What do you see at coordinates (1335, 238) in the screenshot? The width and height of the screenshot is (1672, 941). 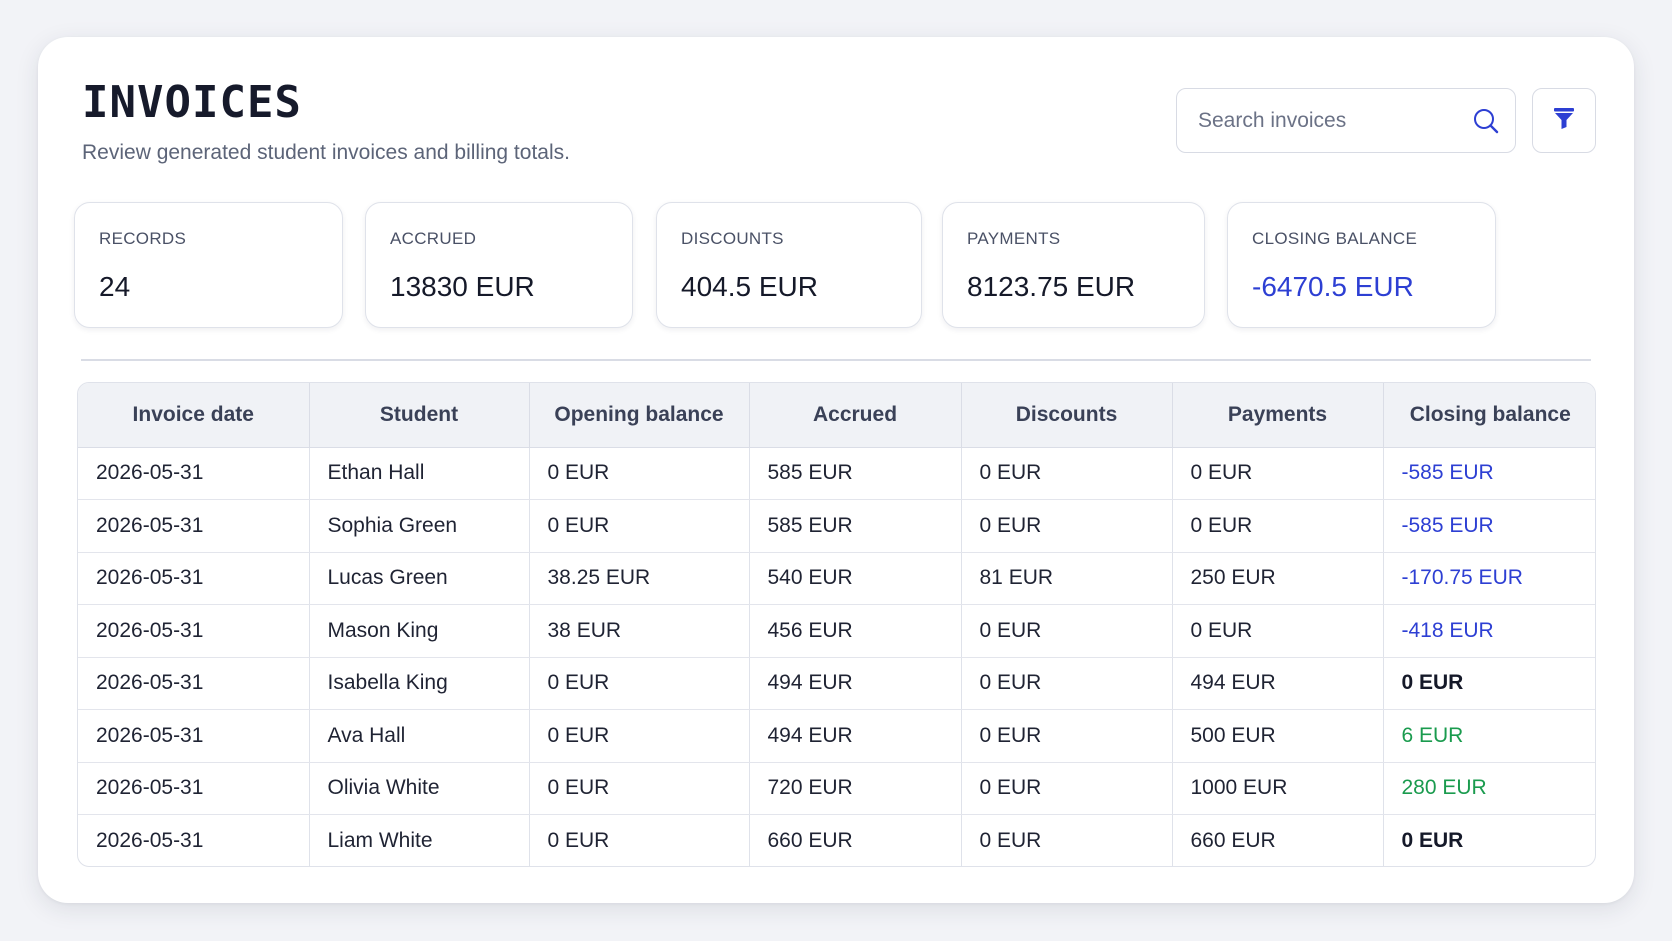 I see `stat-label: CLOSING BALANCE` at bounding box center [1335, 238].